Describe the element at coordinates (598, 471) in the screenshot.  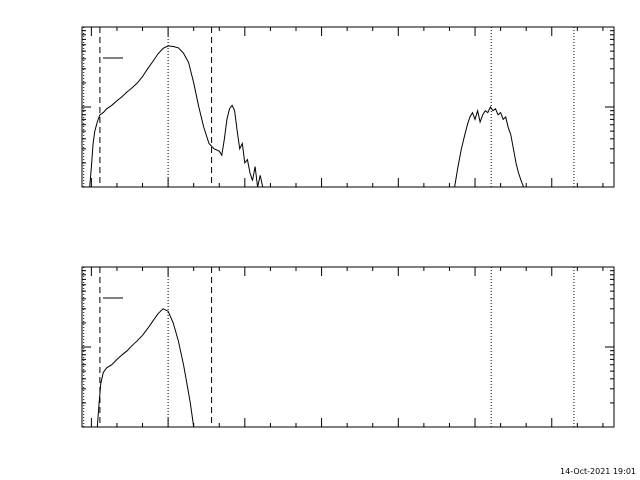
I see `timestamp-label: 14-Oct-2021 19:01` at that location.